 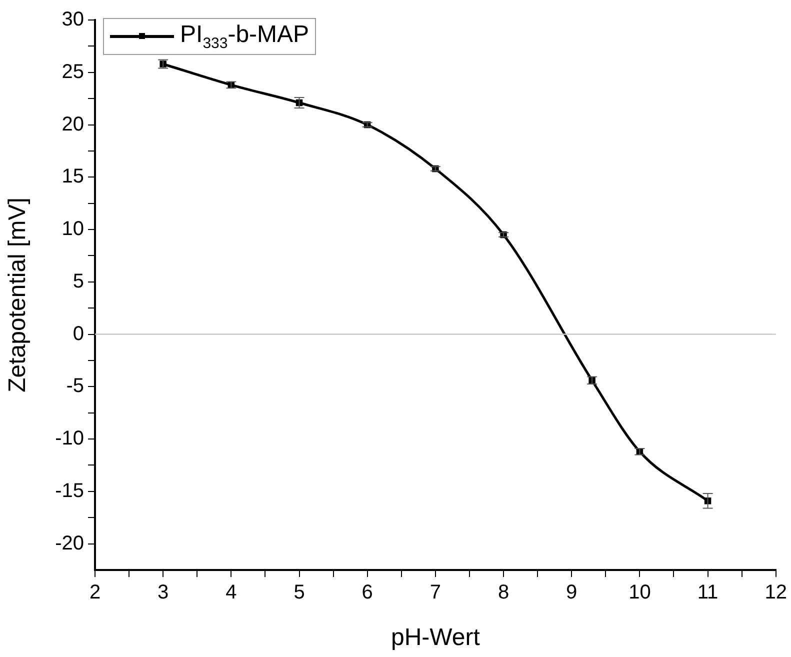 I want to click on x-tick-label: 6, so click(x=367, y=593).